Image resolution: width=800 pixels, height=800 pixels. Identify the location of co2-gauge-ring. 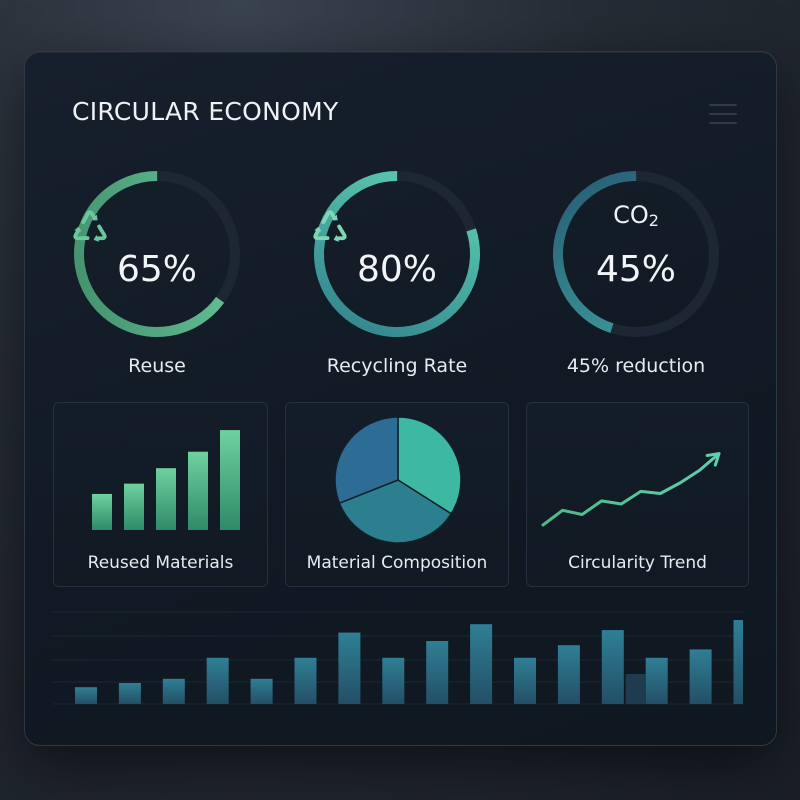
(636, 254).